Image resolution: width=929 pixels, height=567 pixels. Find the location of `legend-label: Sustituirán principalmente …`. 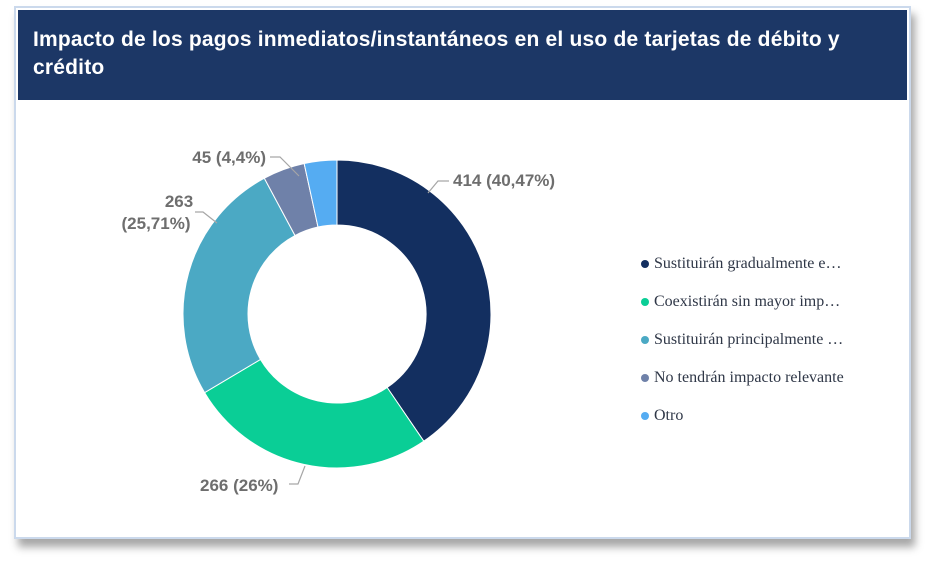

legend-label: Sustituirán principalmente … is located at coordinates (749, 339).